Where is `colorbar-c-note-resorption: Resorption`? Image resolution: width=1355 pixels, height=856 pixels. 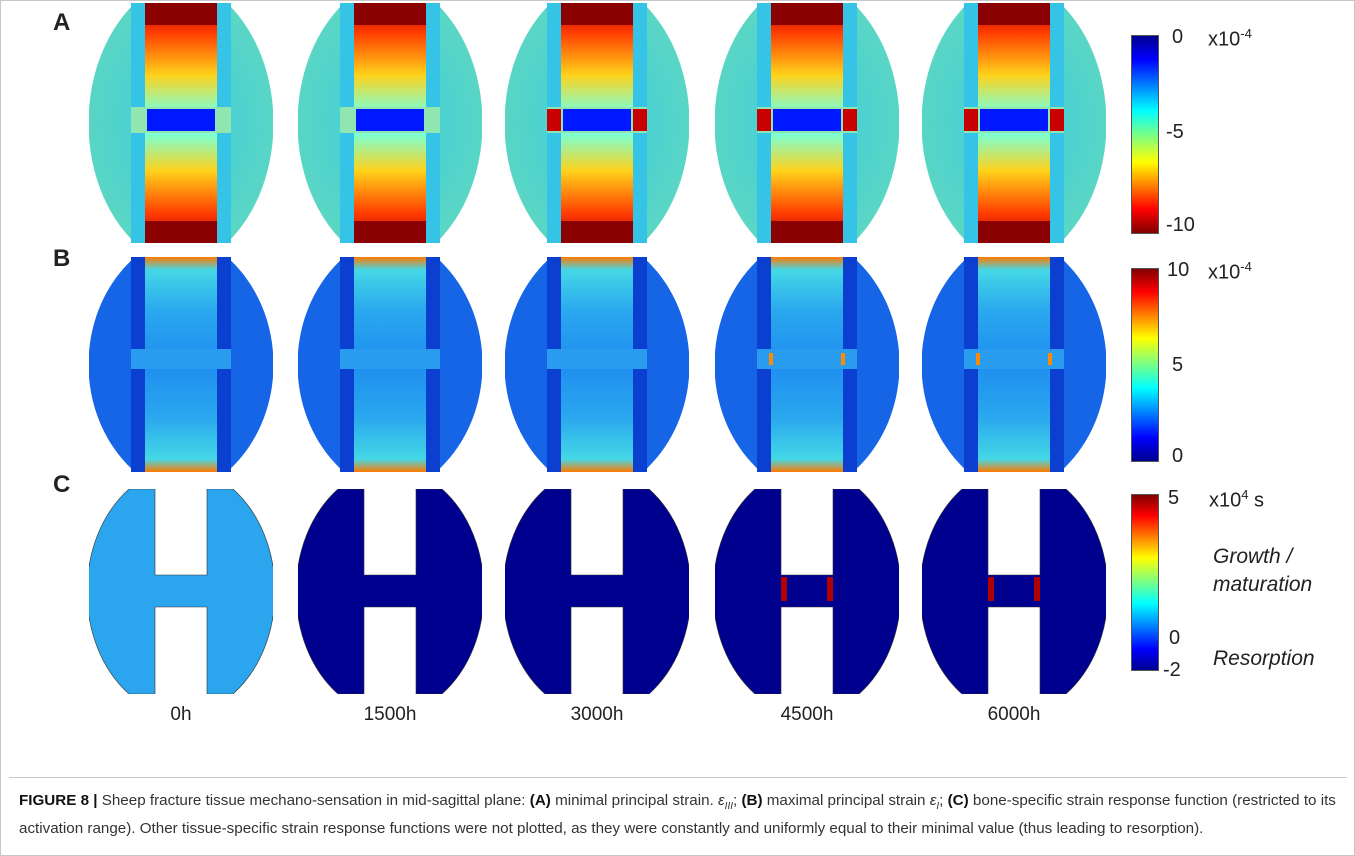 colorbar-c-note-resorption: Resorption is located at coordinates (1264, 658).